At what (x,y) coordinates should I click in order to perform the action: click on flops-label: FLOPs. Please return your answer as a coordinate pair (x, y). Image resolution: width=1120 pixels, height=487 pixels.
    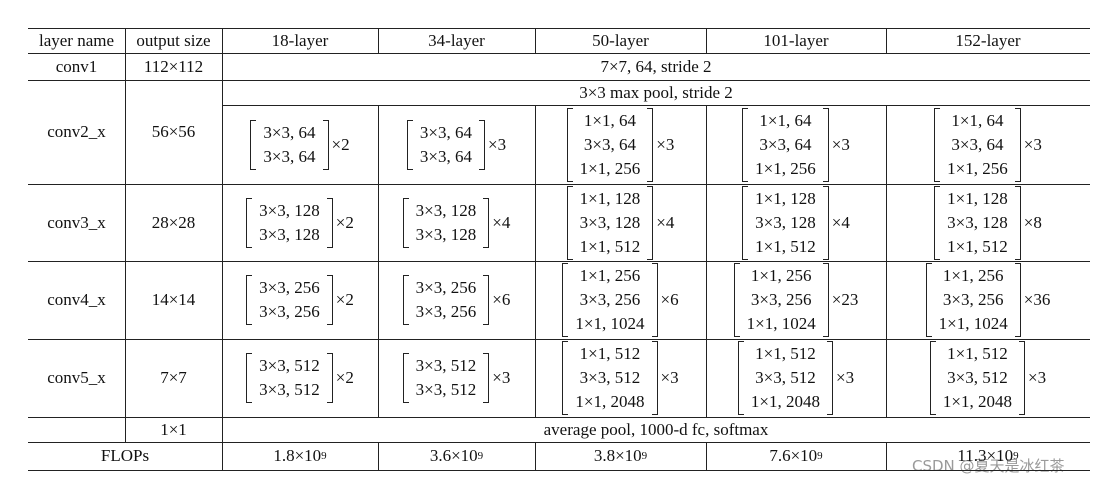
    Looking at the image, I should click on (125, 455).